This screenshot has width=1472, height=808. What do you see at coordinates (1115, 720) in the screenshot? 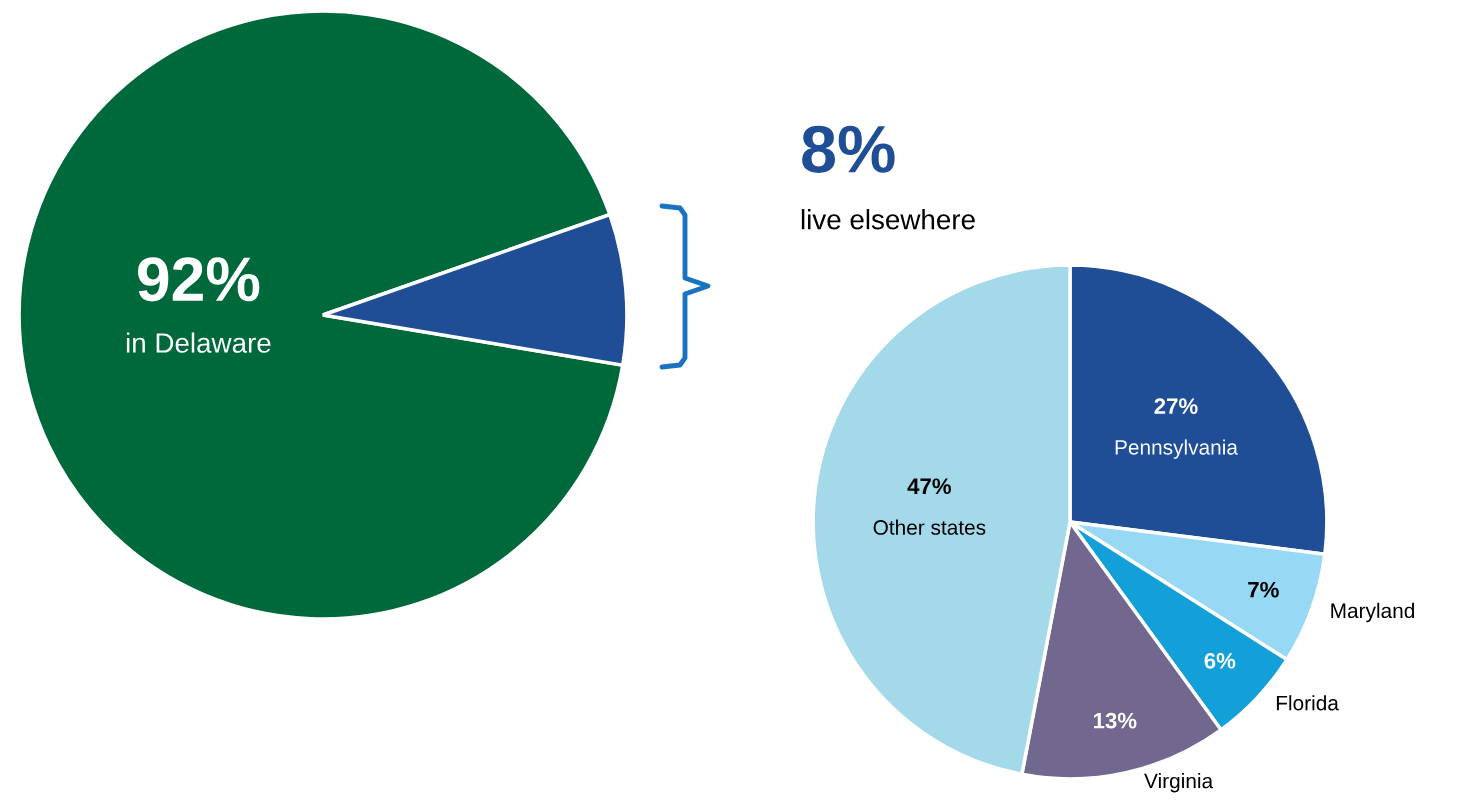
I see `data-label: 13%` at bounding box center [1115, 720].